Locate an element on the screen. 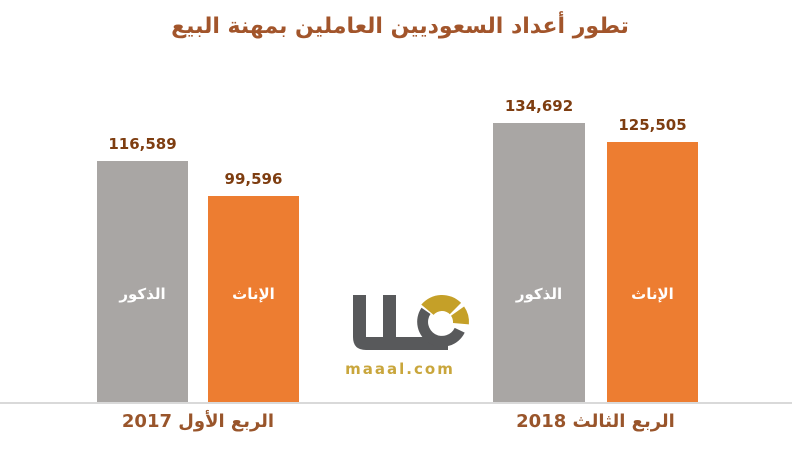  value-label-males-q3: 134,692 is located at coordinates (539, 106).